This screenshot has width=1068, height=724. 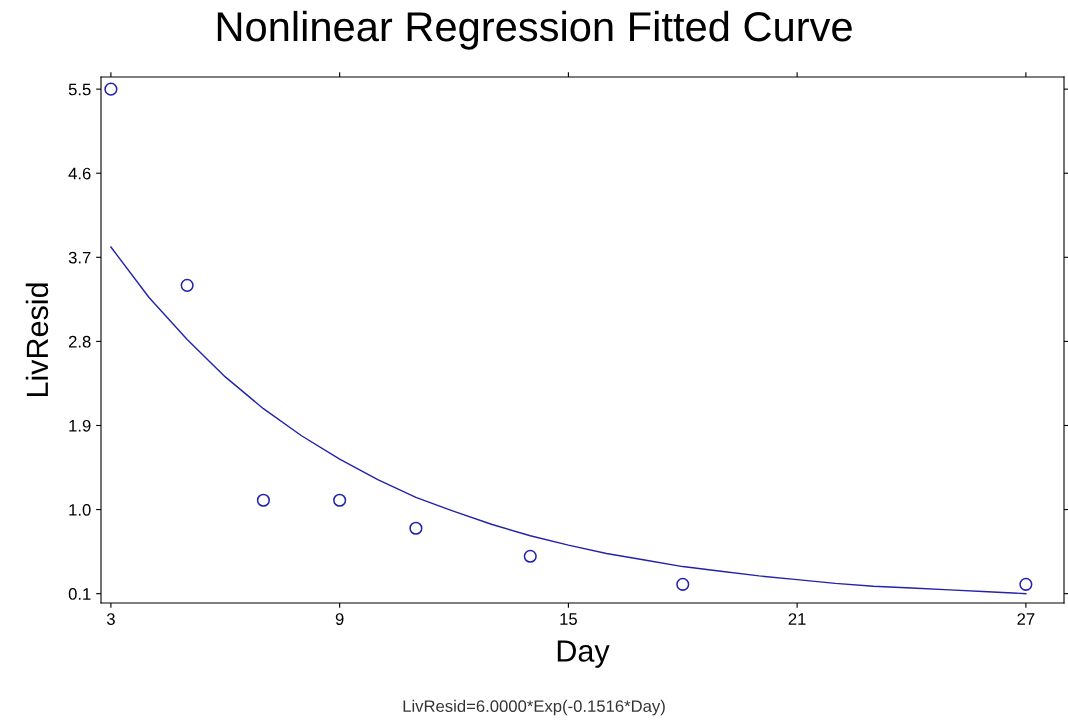 What do you see at coordinates (79, 89) in the screenshot?
I see `y-tick-label: 5.5` at bounding box center [79, 89].